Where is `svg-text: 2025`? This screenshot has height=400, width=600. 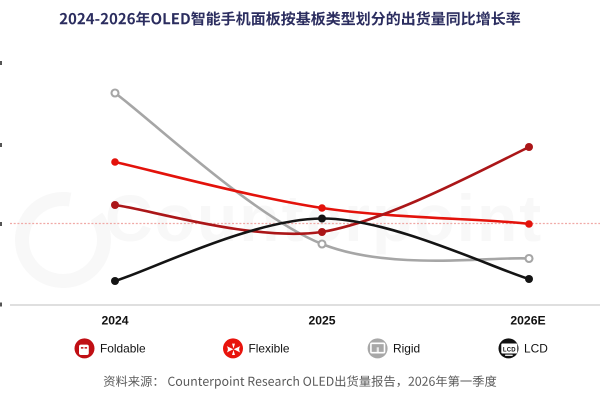
svg-text: 2025 is located at coordinates (321, 321).